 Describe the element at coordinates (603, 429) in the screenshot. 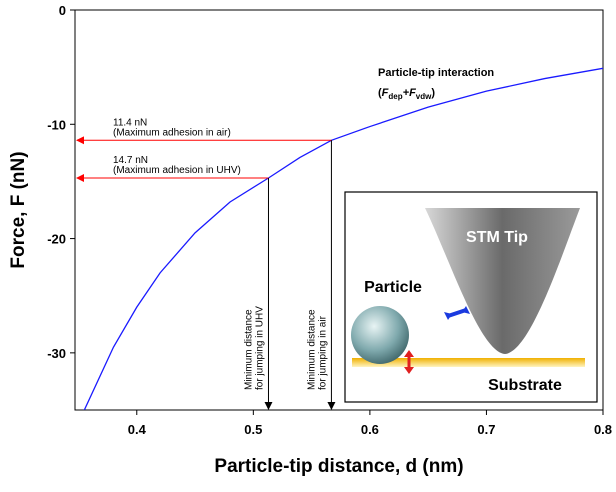

I see `x-tick-label: 0.8` at that location.